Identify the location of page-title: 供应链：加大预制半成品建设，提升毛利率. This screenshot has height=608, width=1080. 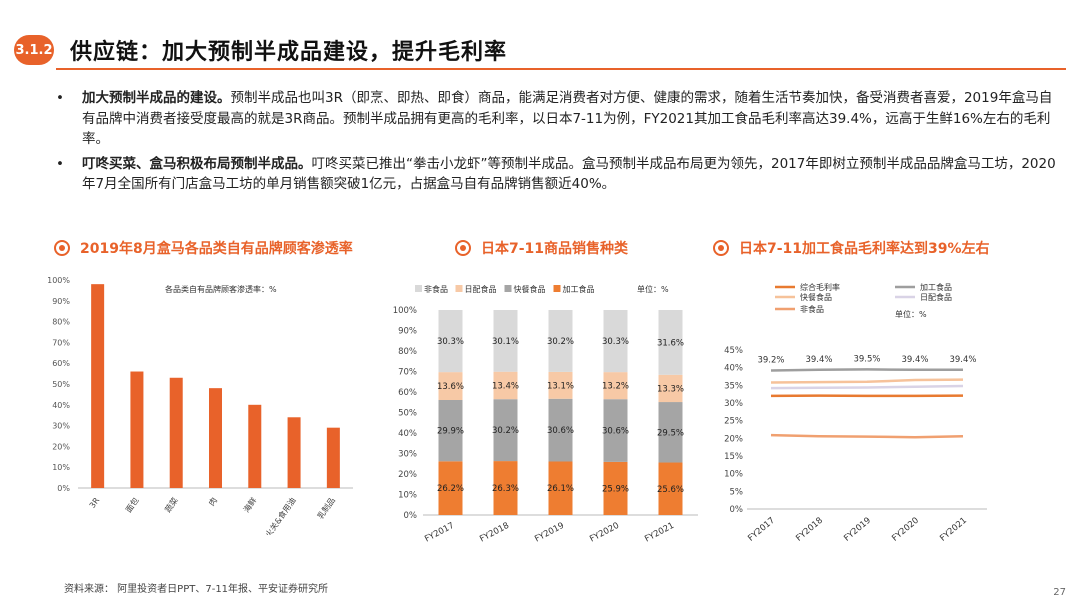
(289, 52).